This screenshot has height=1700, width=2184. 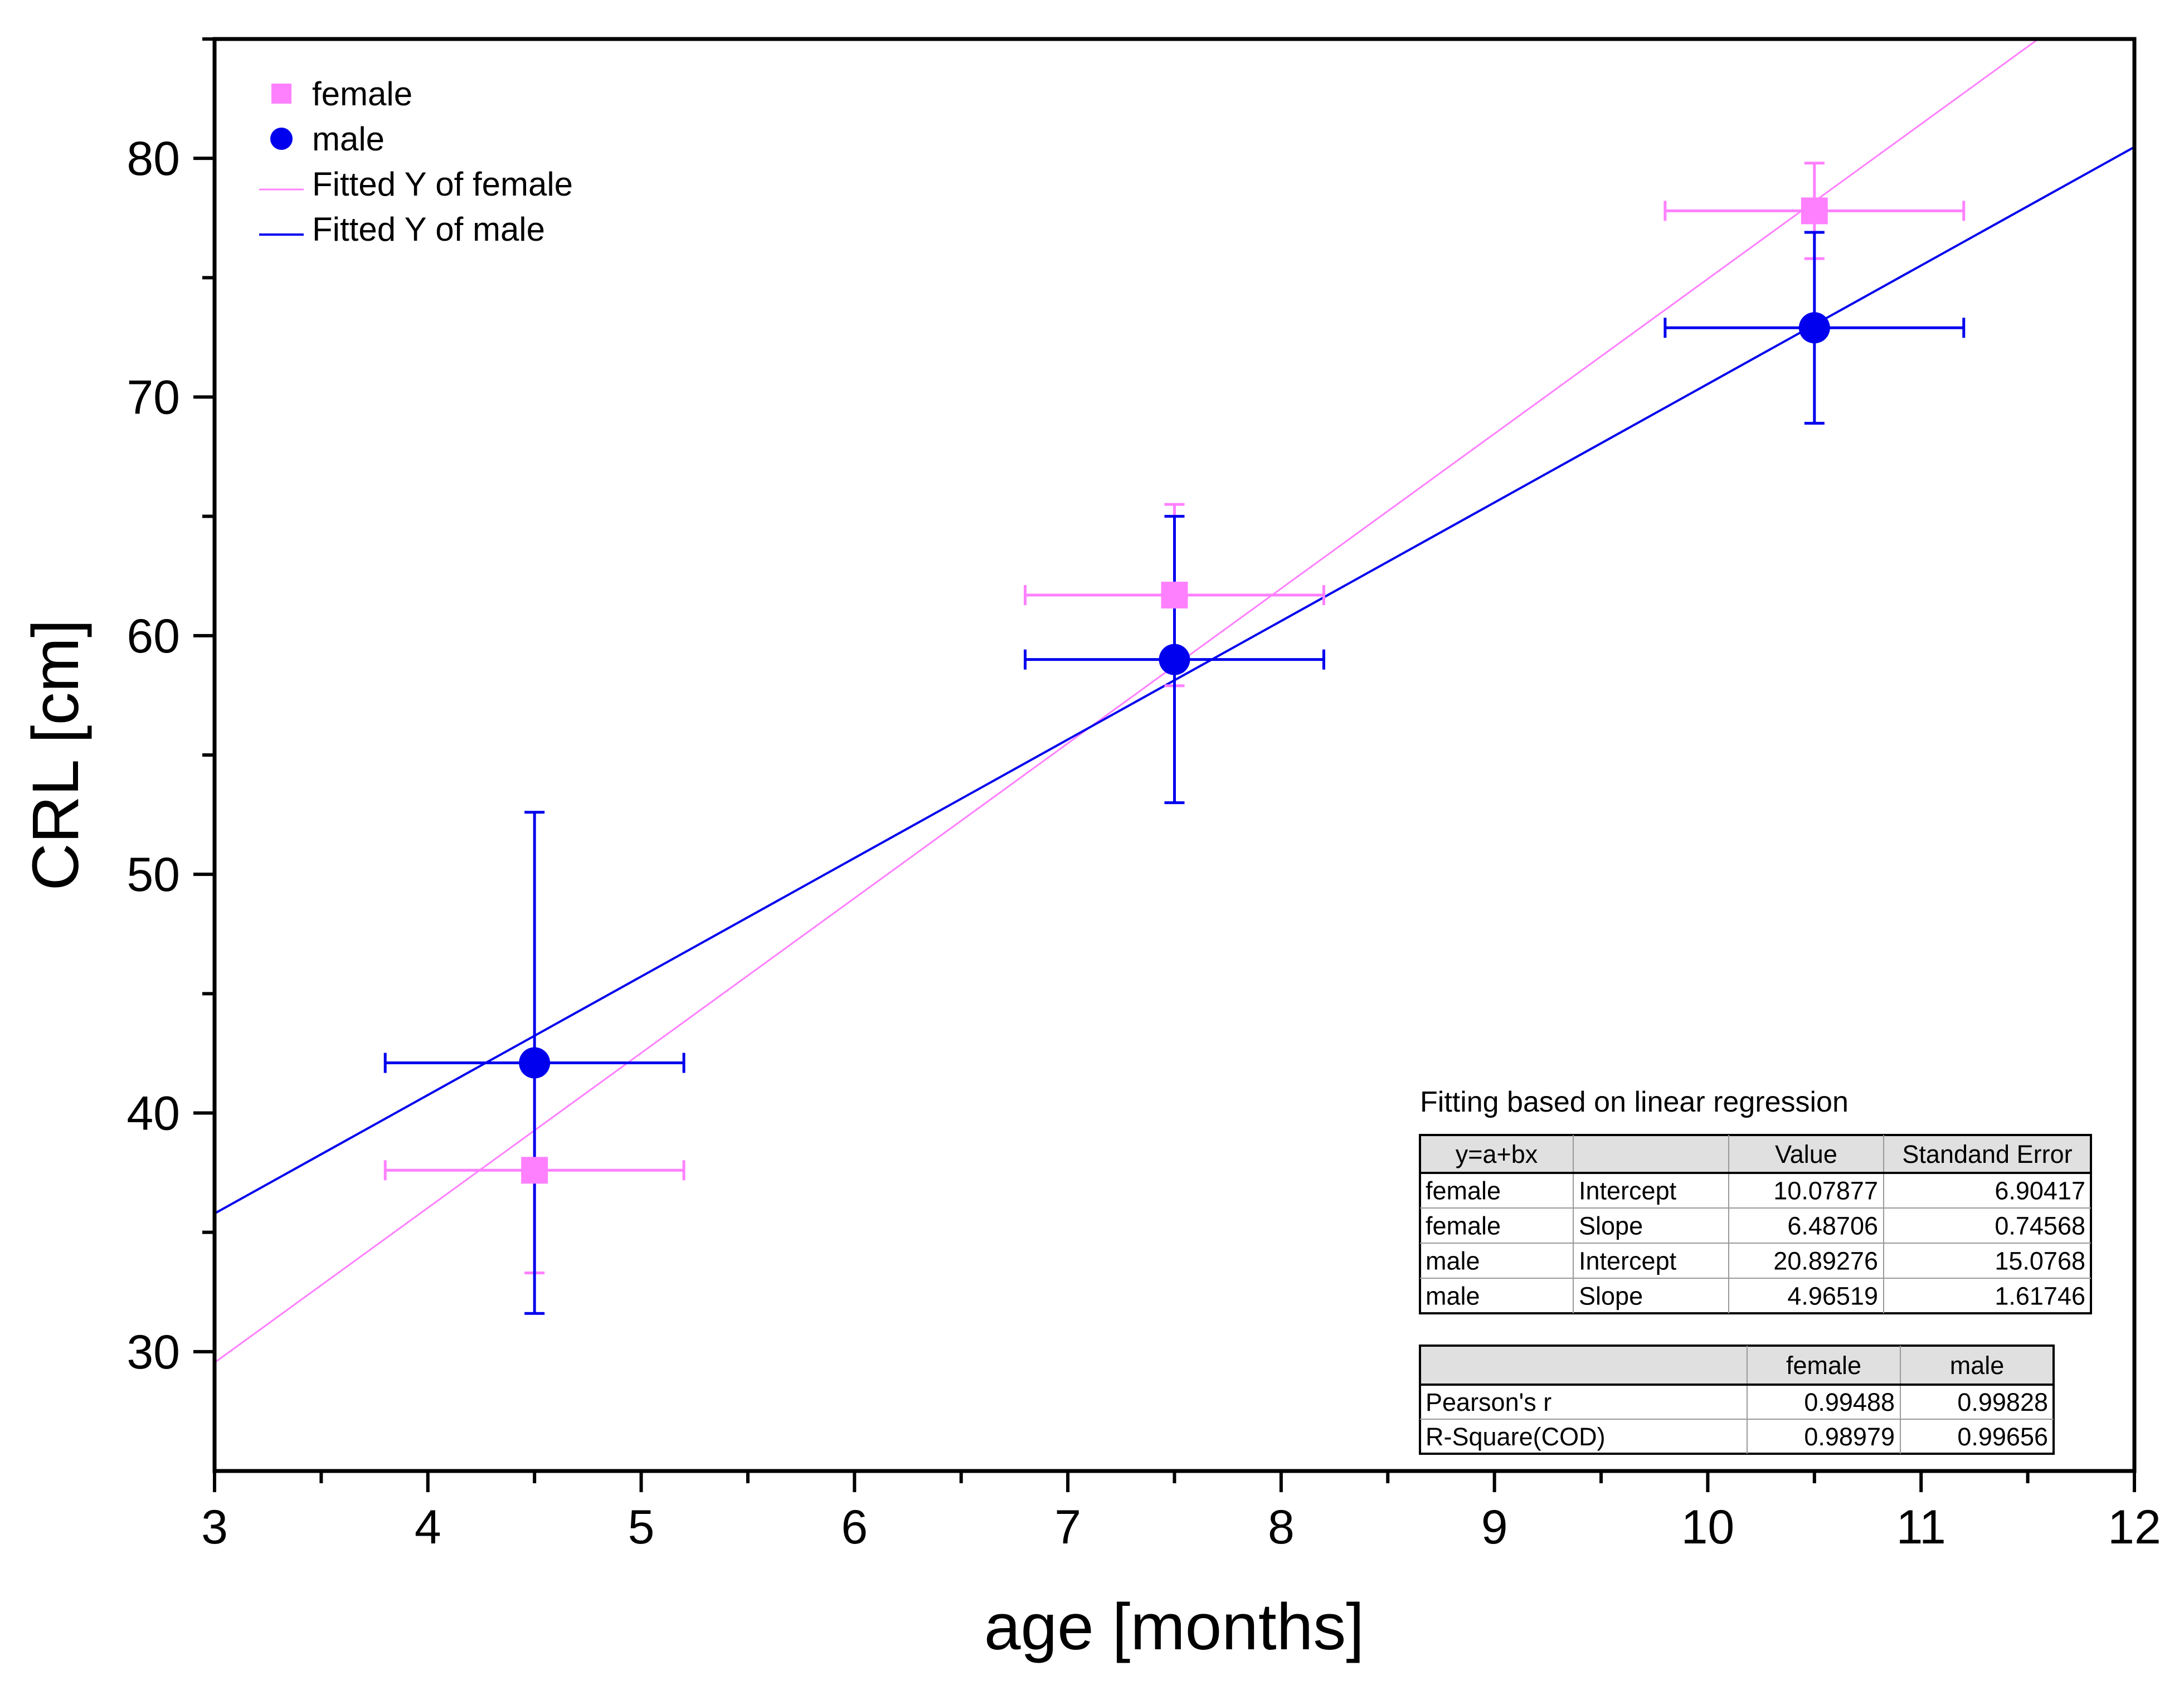 What do you see at coordinates (362, 94) in the screenshot?
I see `legend-label-female: female` at bounding box center [362, 94].